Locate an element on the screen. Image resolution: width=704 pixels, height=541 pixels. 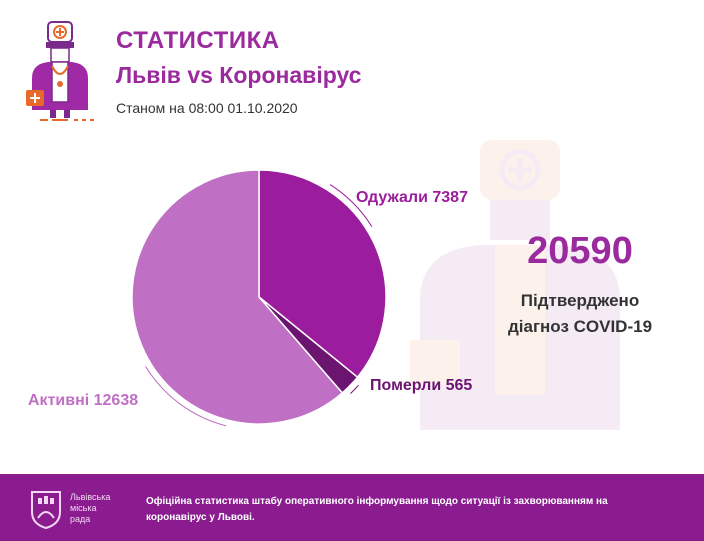
pie-slice-recovered is located at coordinates (322, 274).